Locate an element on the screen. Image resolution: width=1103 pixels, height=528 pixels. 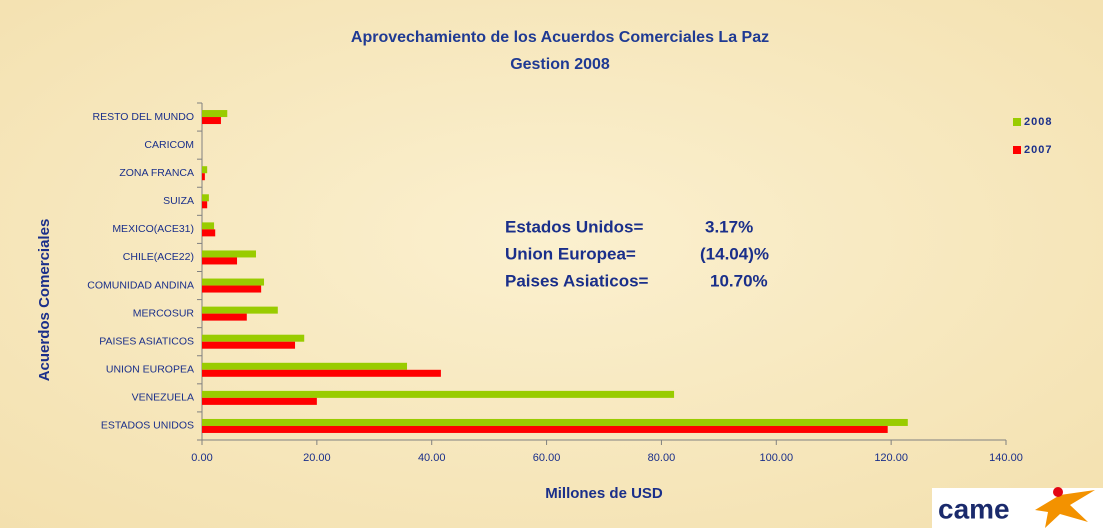
y-tick-label: RESTO DEL MUNDO is located at coordinates (143, 117).